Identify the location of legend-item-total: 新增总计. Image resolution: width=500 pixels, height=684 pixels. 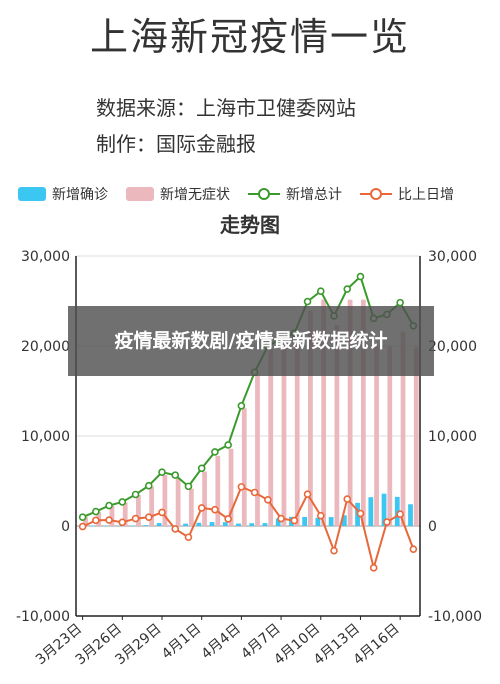
(295, 194).